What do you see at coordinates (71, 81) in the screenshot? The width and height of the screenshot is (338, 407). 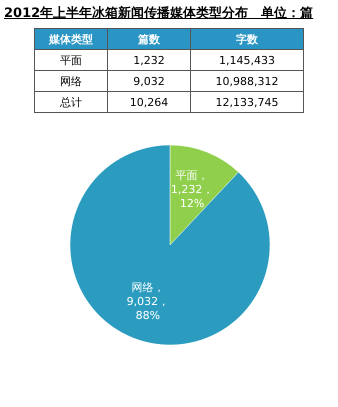 I see `text: 网络` at bounding box center [71, 81].